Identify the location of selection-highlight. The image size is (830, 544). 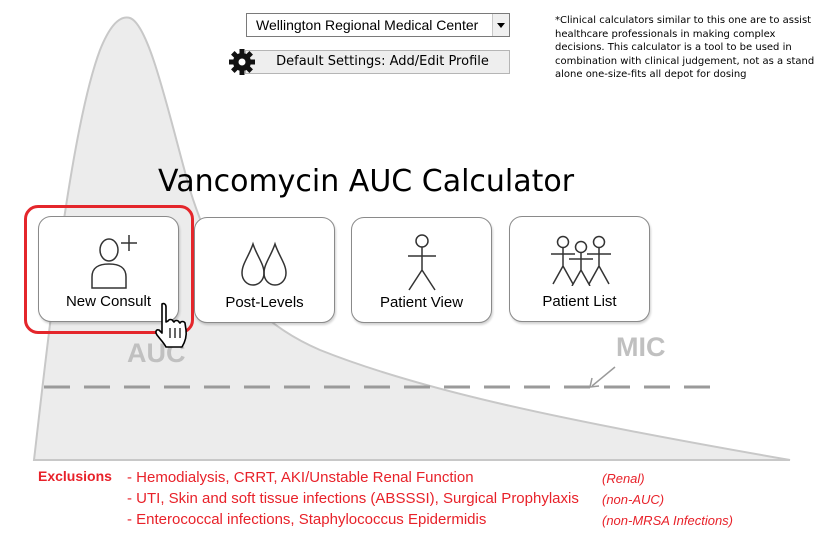
(109, 269).